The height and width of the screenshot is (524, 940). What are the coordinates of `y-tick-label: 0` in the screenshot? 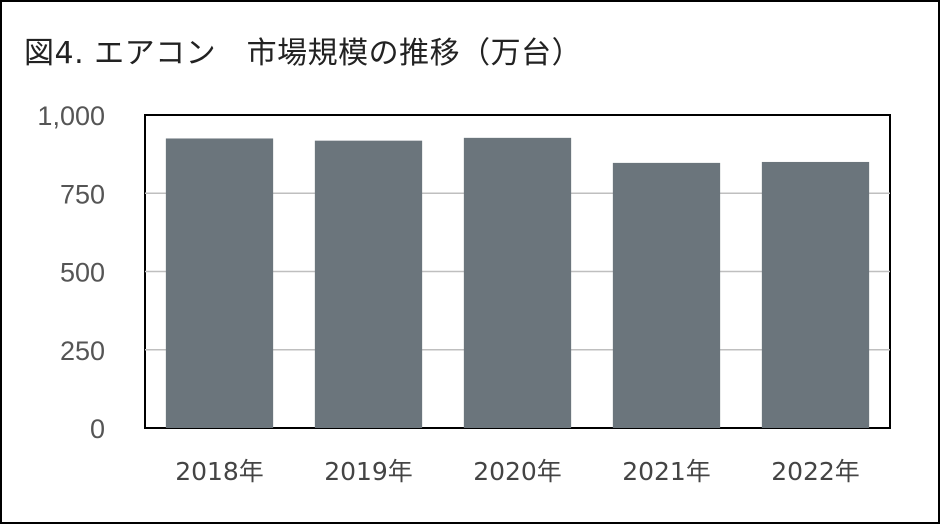 It's located at (97, 429).